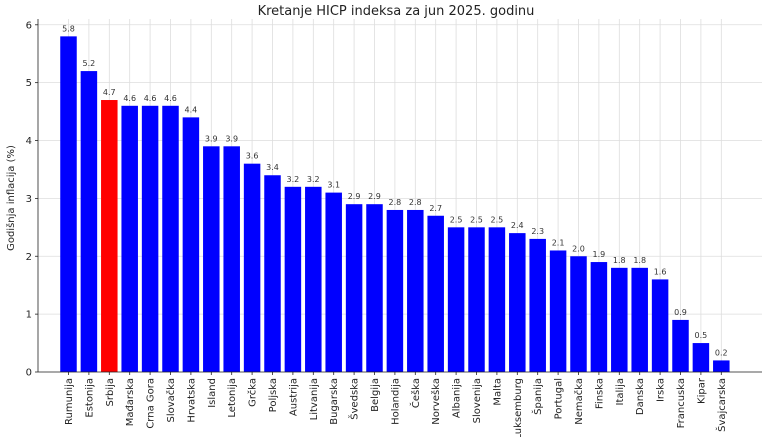  I want to click on x-tick-label: Mađarska, so click(130, 402).